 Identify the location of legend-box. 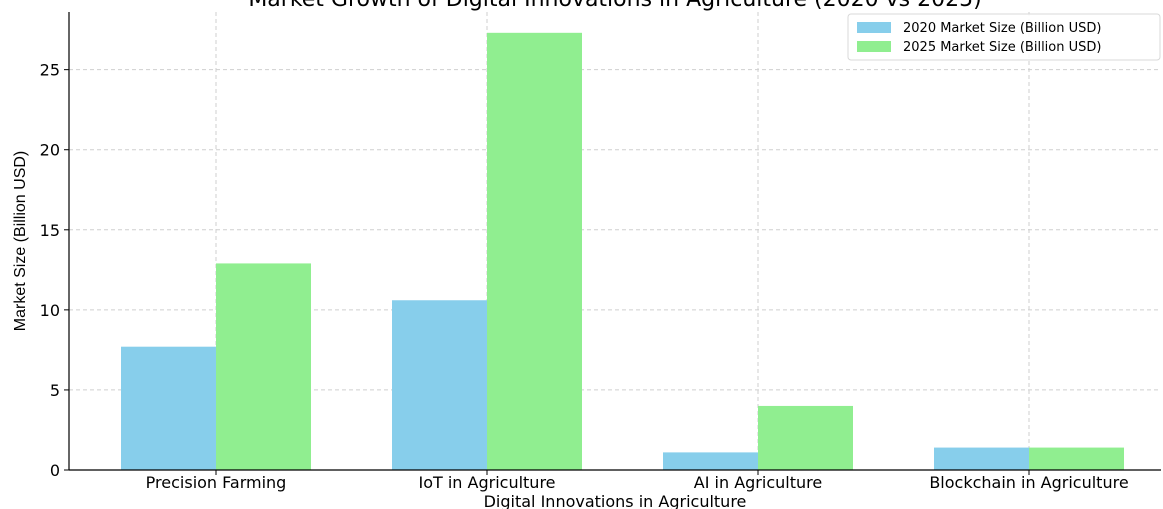
(1004, 37).